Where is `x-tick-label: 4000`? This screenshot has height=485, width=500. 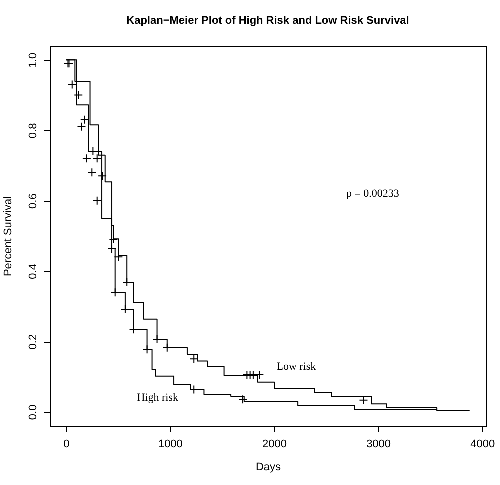
x-tick-label: 4000 is located at coordinates (483, 444).